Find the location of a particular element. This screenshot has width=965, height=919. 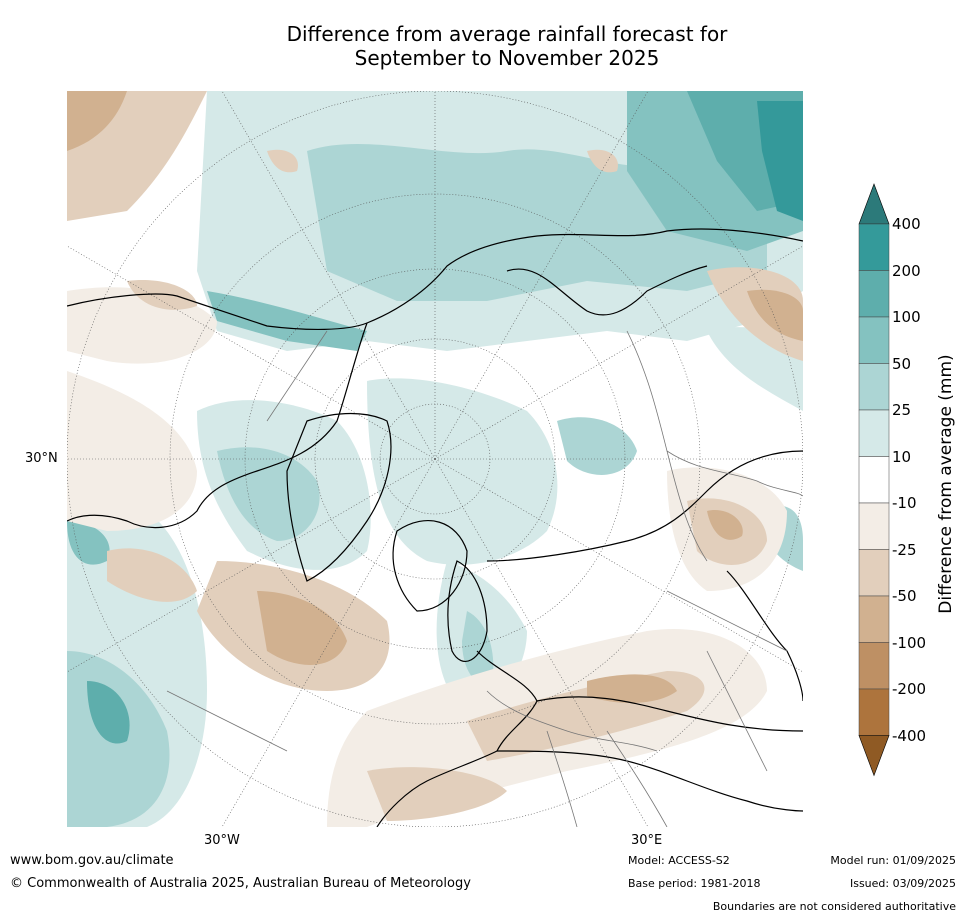

colorbar-svg is located at coordinates (874, 480).